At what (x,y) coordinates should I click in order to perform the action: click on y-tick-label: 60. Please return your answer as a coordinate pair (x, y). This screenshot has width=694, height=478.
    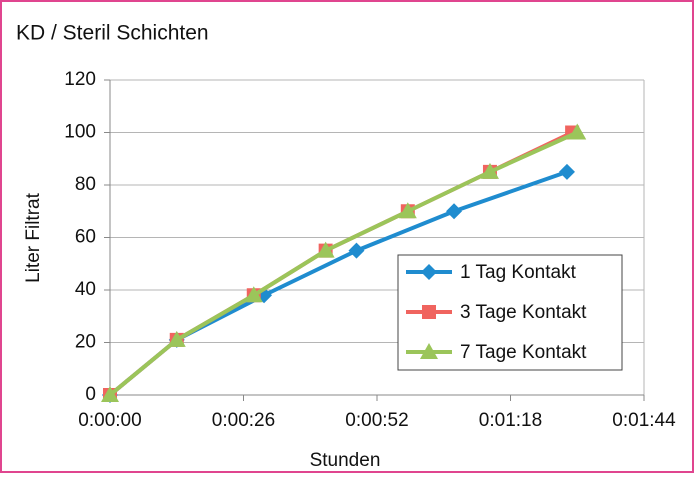
    Looking at the image, I should click on (85, 237).